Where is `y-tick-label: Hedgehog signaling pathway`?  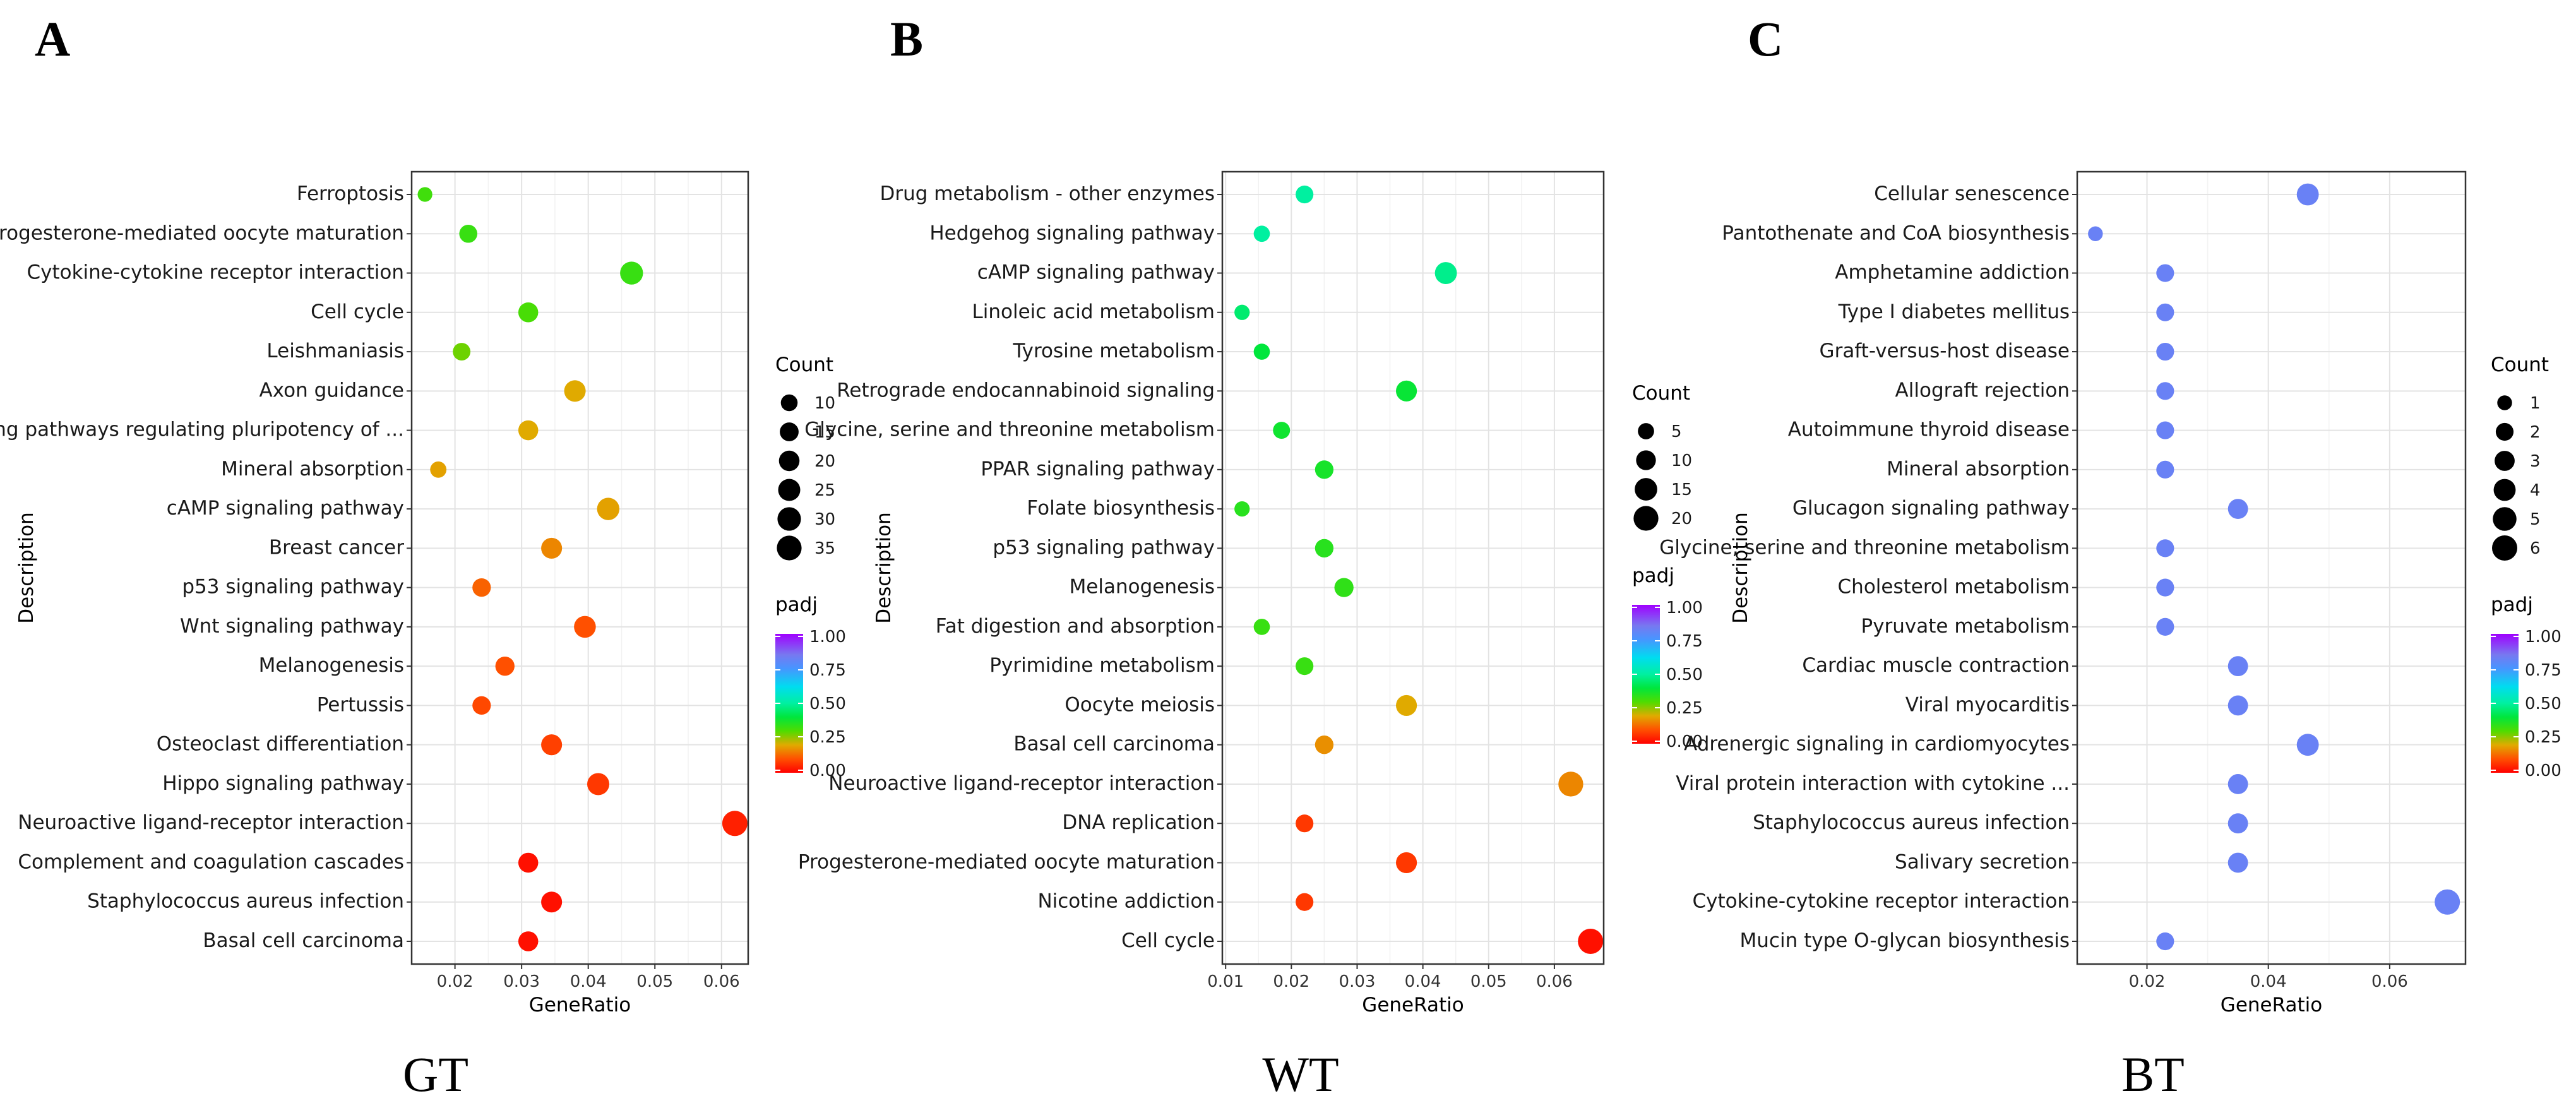
y-tick-label: Hedgehog signaling pathway is located at coordinates (1072, 233).